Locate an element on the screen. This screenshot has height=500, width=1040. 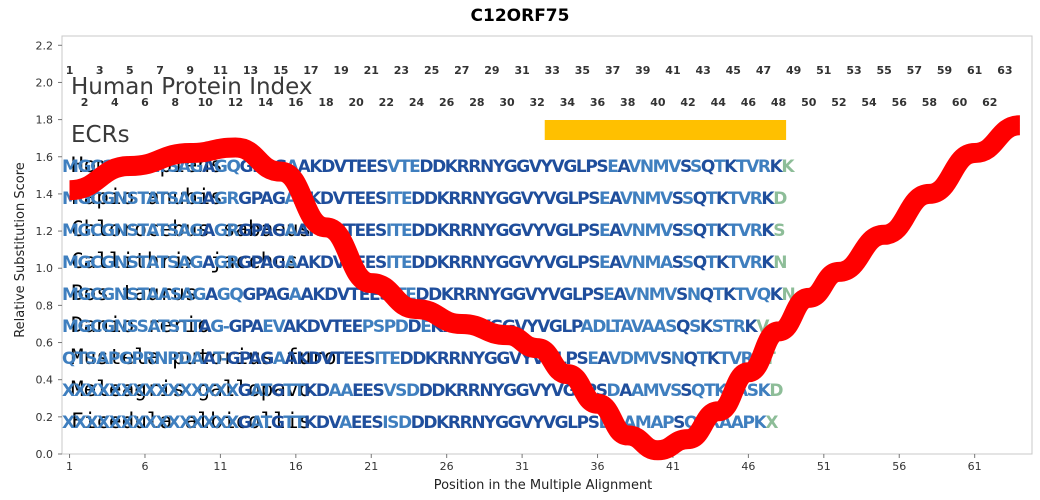
protein-index-number: 12 is located at coordinates (235, 102).